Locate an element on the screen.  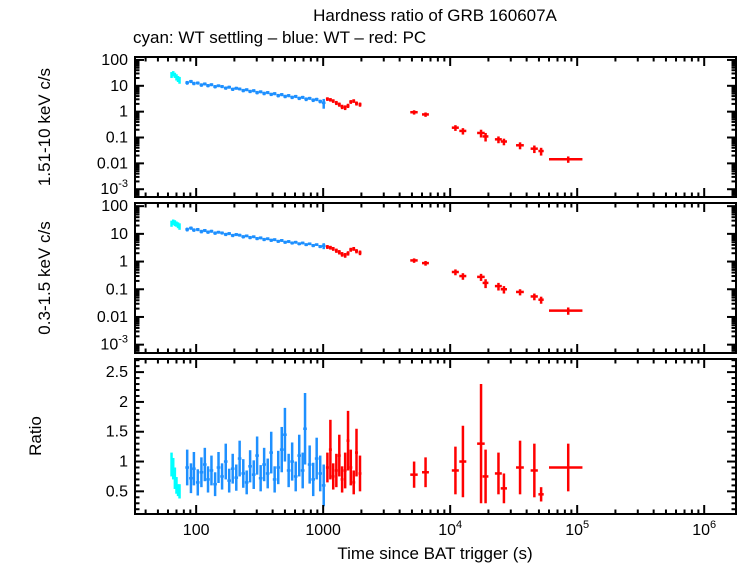
x-tick-label: 100 is located at coordinates (196, 530).